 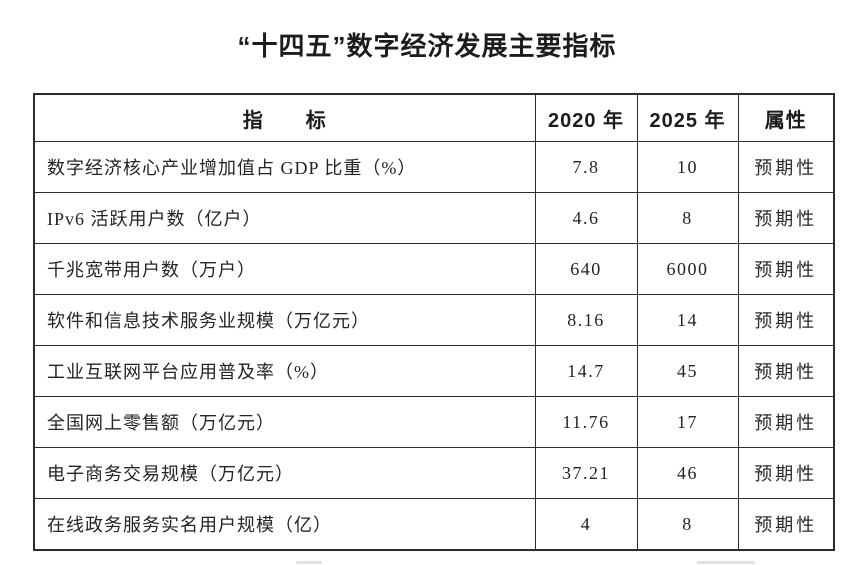 I want to click on value-2025-cell: 17, so click(x=687, y=422).